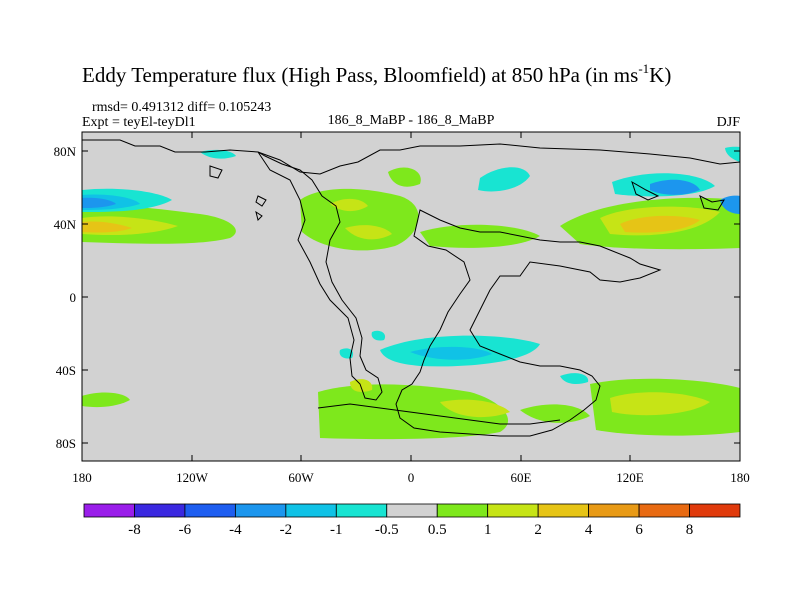 Image resolution: width=800 pixels, height=600 pixels. Describe the element at coordinates (437, 530) in the screenshot. I see `colorbar-label: 0.5` at that location.